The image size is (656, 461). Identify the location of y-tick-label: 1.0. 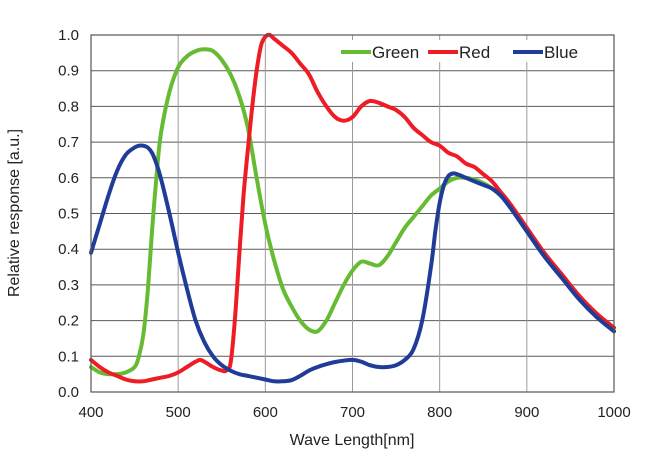
(68, 35).